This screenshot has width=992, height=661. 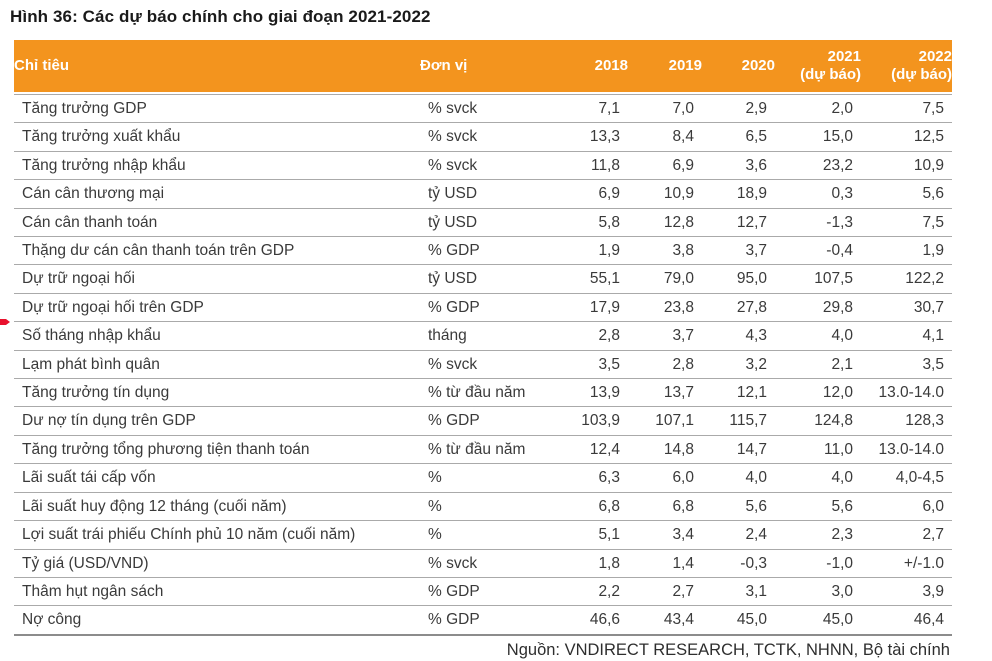 I want to click on value-cell: 6,3, so click(x=583, y=478).